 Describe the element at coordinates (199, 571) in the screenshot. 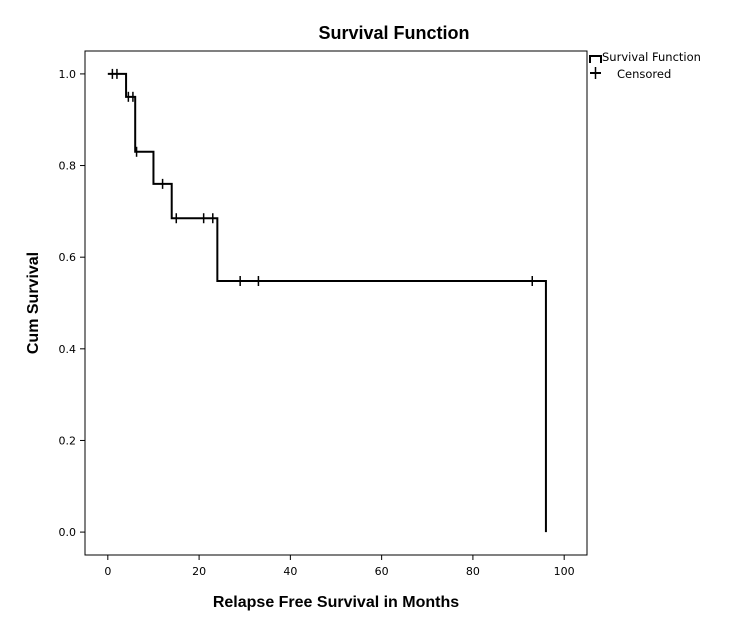

I see `x-tick-label: 20` at that location.